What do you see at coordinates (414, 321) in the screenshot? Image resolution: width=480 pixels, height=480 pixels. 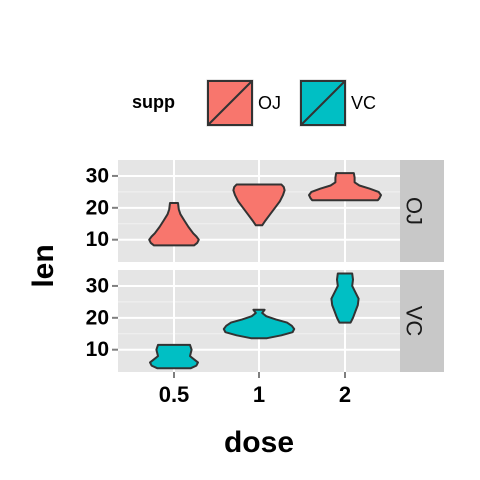 I see `facet-strip-label-vc: VC` at bounding box center [414, 321].